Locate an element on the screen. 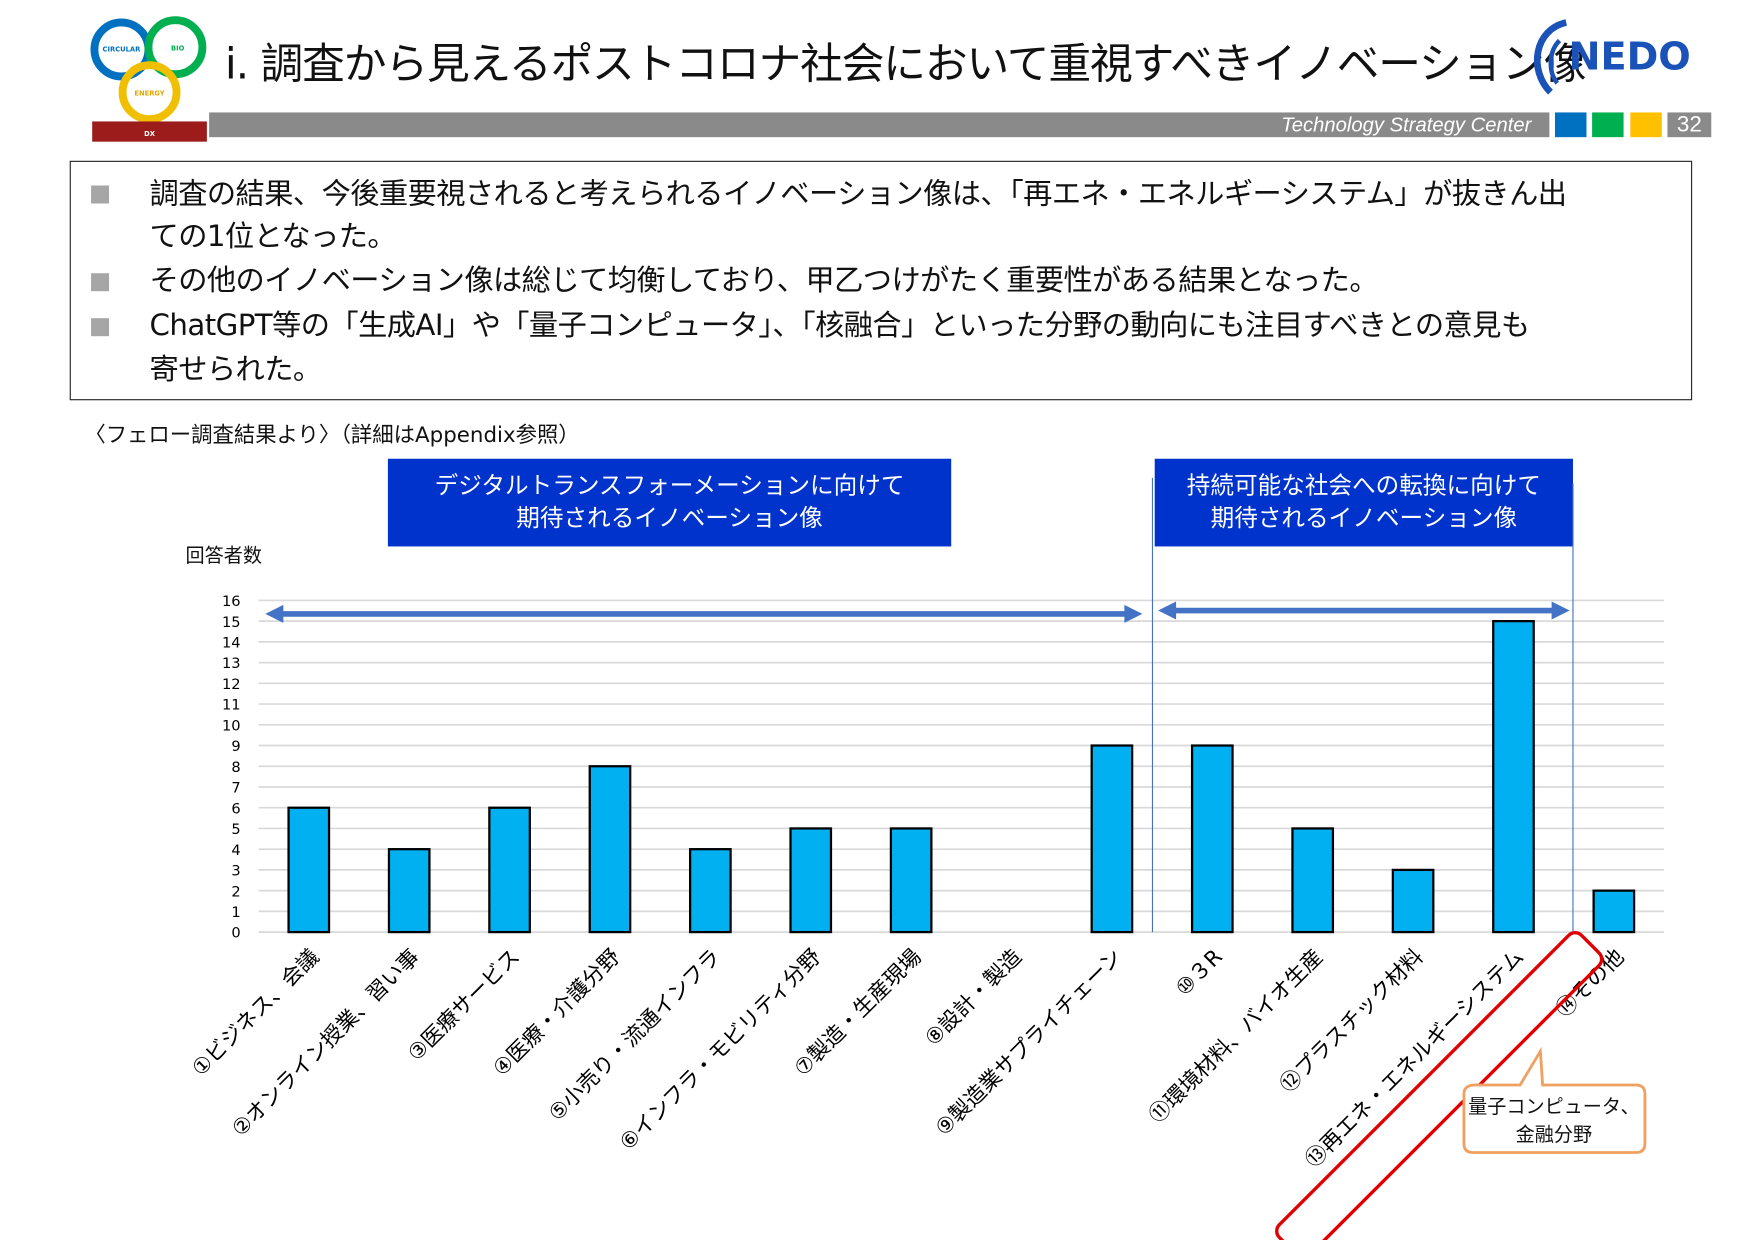 The image size is (1754, 1240). y-axis-label: 回答者数 is located at coordinates (223, 556).